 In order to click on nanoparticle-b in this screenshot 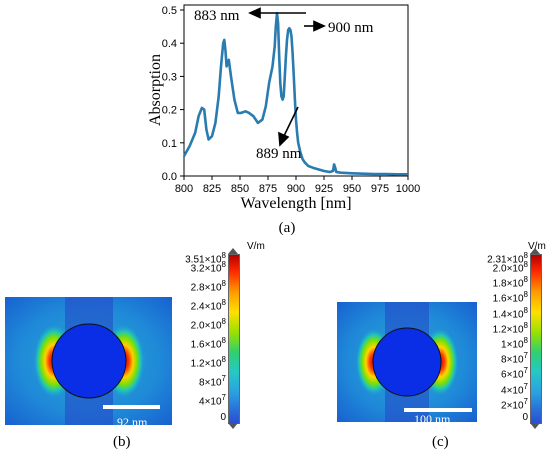, I will do `click(89, 361)`.